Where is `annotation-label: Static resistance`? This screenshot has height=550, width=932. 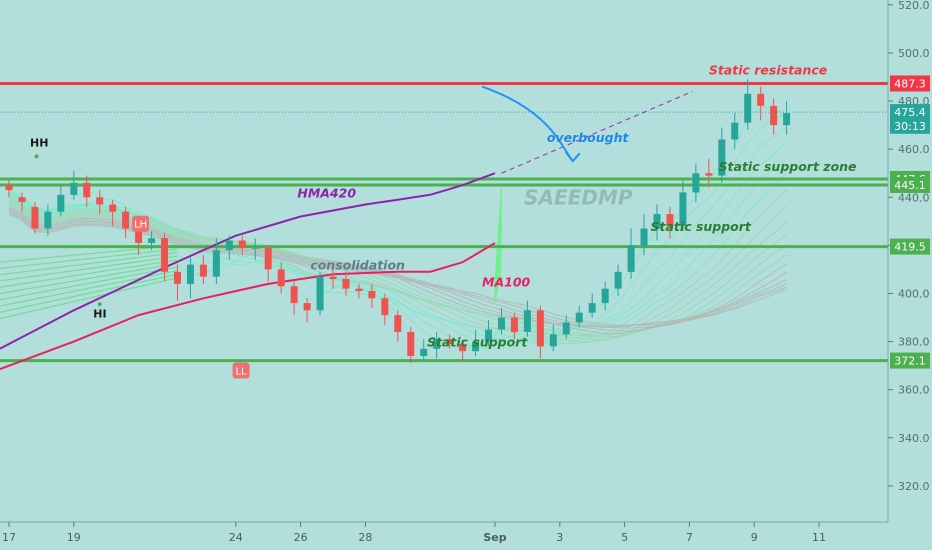
annotation-label: Static resistance is located at coordinates (768, 70).